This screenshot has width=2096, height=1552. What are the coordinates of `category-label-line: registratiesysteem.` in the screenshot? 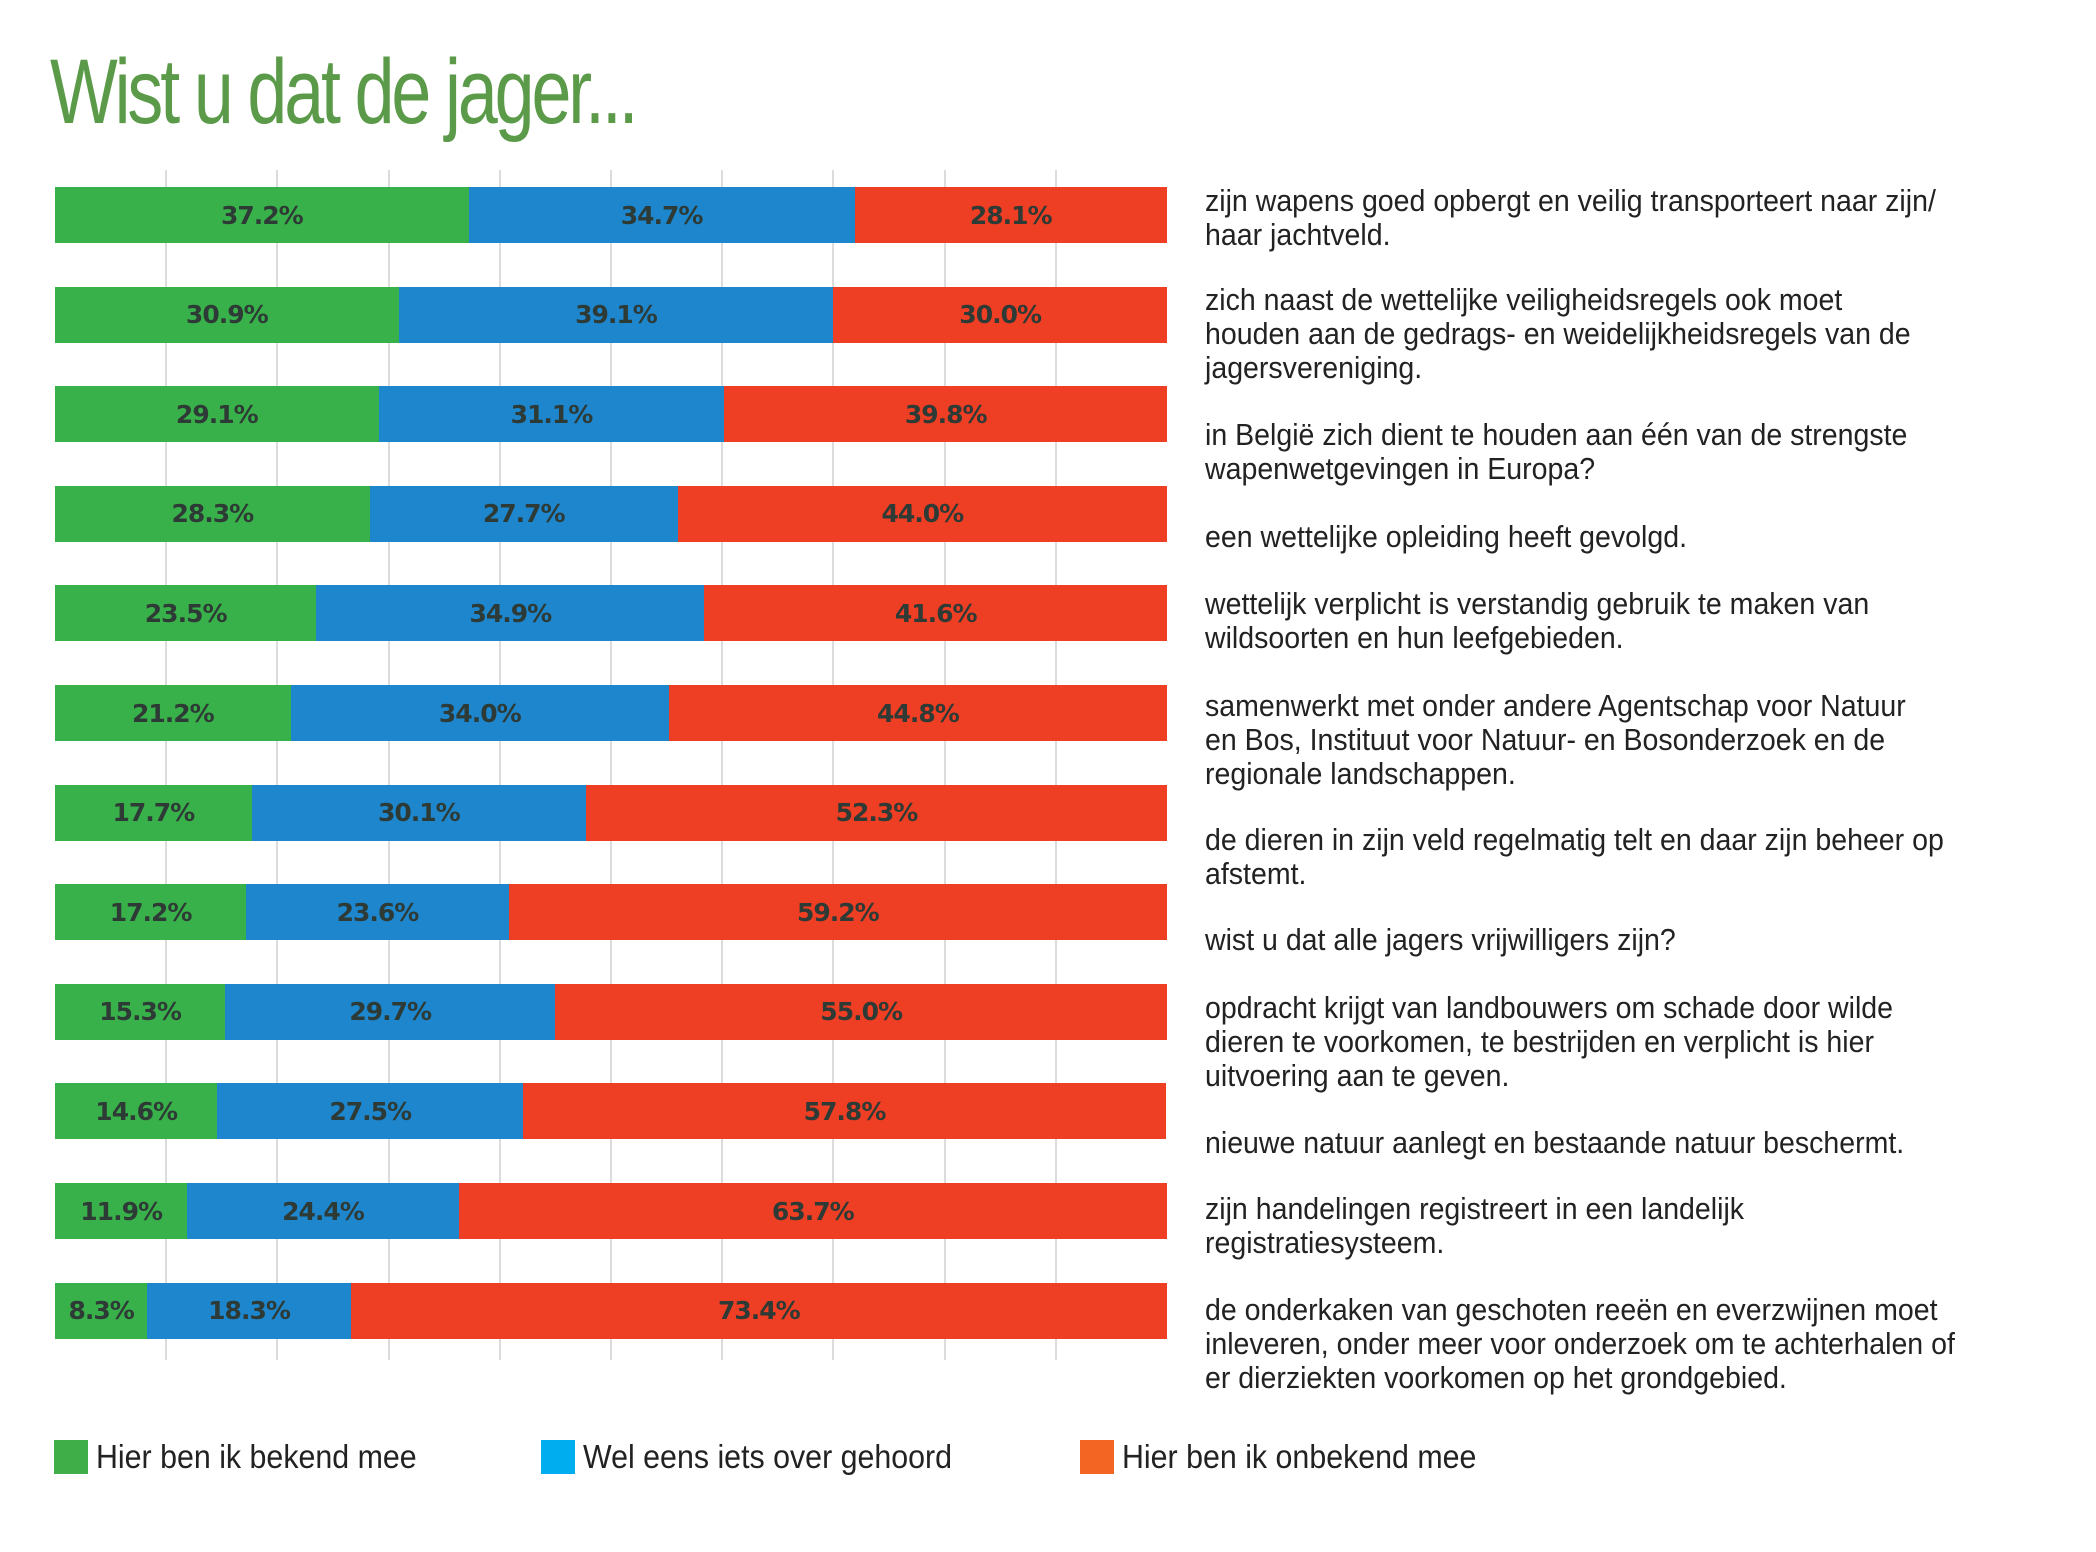 It's located at (1325, 1242).